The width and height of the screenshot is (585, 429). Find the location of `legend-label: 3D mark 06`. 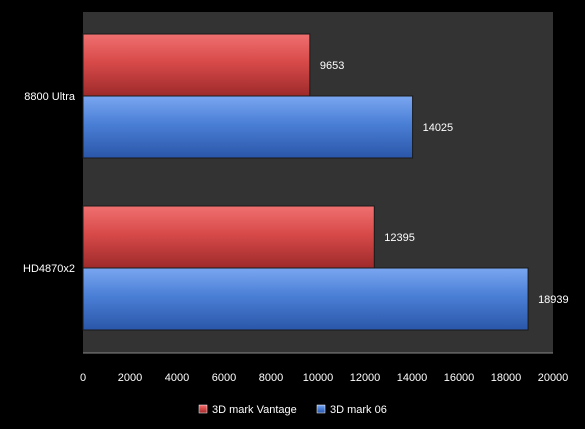

legend-label: 3D mark 06 is located at coordinates (358, 410).